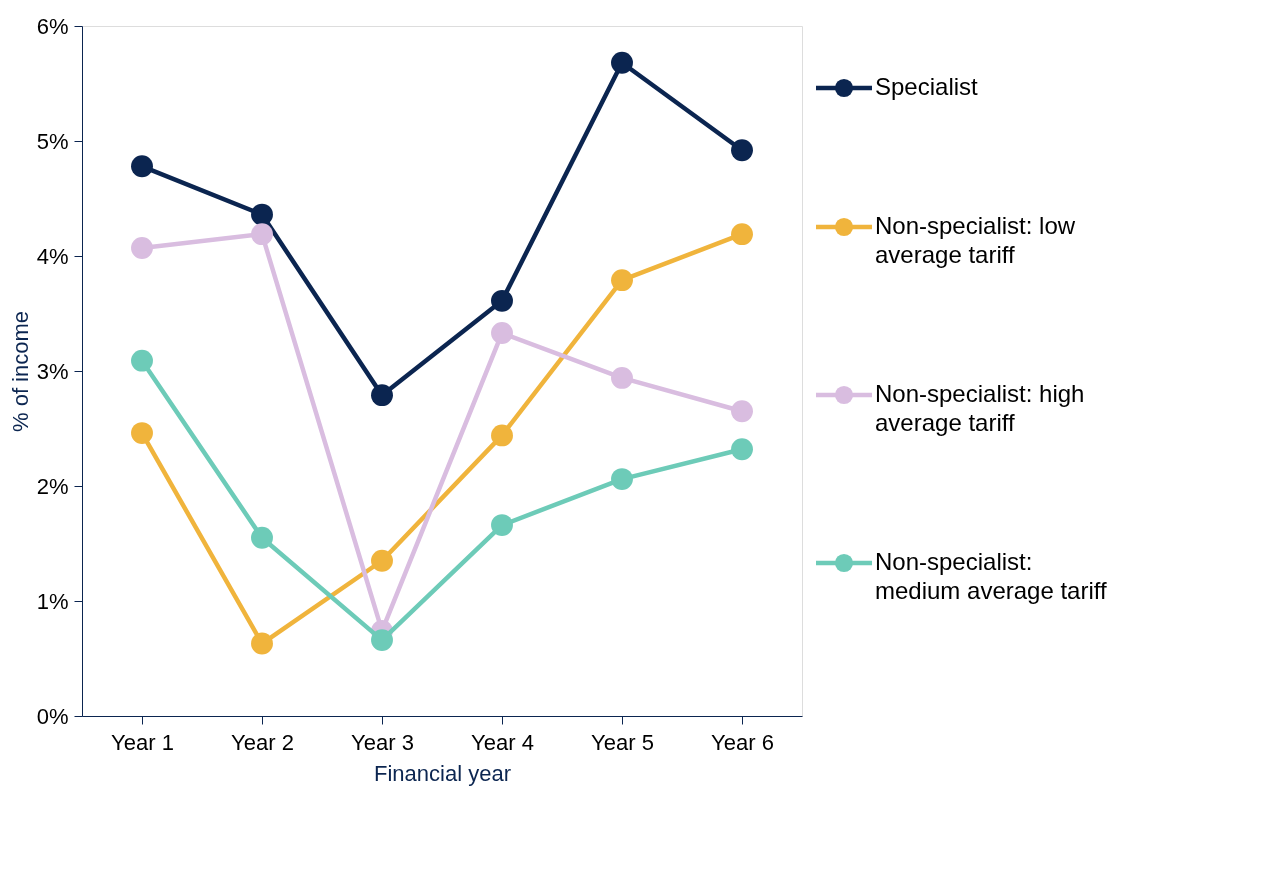 The image size is (1268, 882). Describe the element at coordinates (52, 716) in the screenshot. I see `y-tick-label: 0%` at that location.